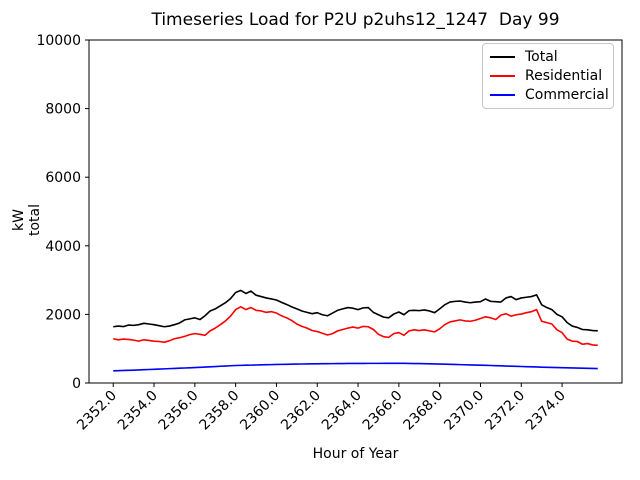 The height and width of the screenshot is (480, 640). Describe the element at coordinates (355, 326) in the screenshot. I see `series-line-residential` at that location.